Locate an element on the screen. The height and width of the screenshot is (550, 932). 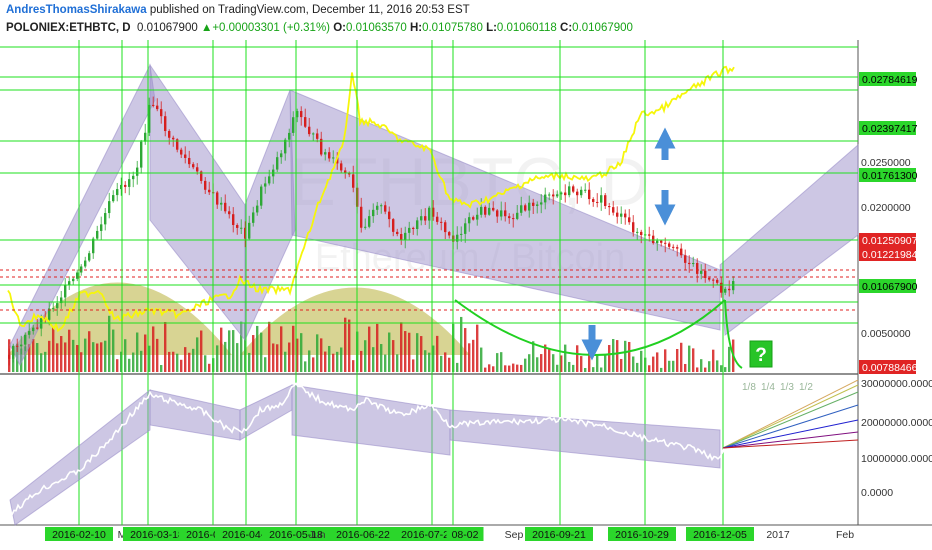
author-link: AndresThomasShirakawa is located at coordinates (76, 10).